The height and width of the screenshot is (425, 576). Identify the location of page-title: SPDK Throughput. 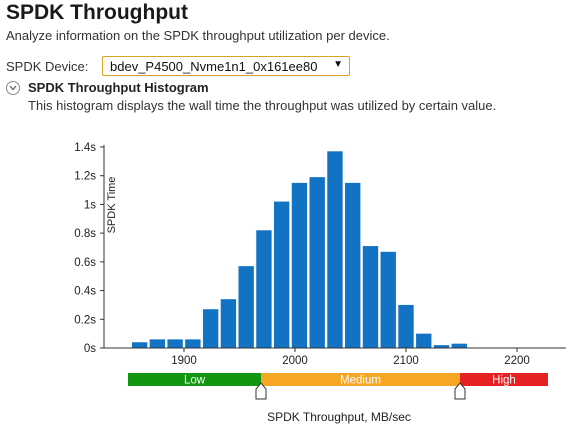
(97, 12).